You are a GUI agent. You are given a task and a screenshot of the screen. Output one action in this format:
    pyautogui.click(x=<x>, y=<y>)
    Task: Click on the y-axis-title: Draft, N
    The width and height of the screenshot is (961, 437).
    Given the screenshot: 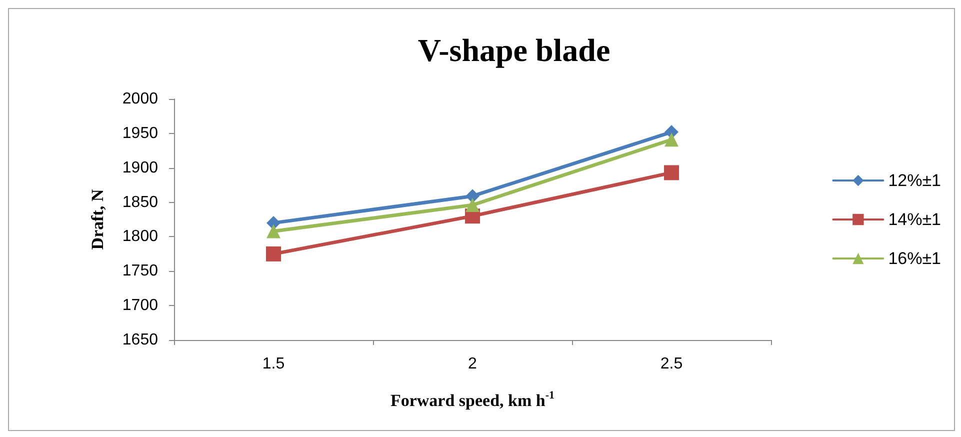 What is the action you would take?
    pyautogui.click(x=97, y=219)
    